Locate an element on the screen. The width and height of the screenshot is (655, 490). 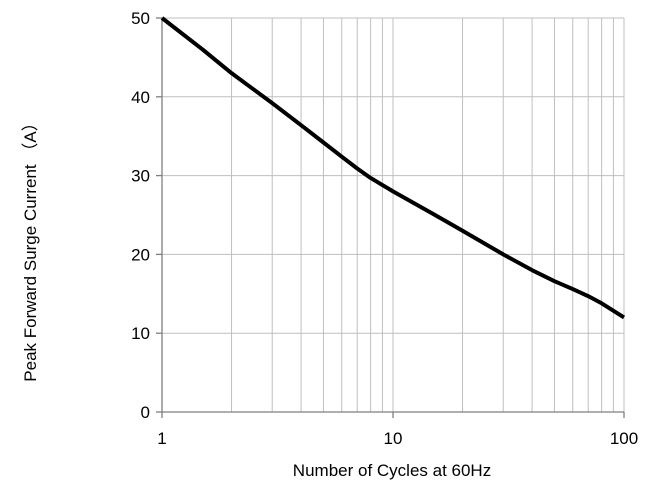
y-tick-label: 0 is located at coordinates (145, 412).